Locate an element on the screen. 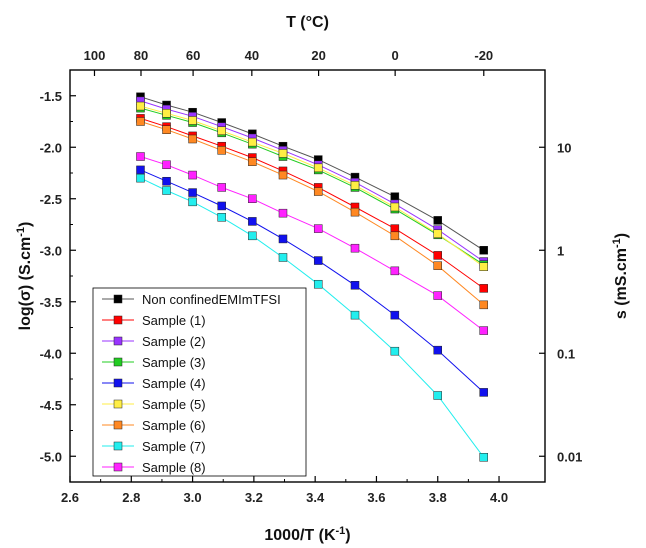  legend-item: Sample (5) is located at coordinates (154, 404).